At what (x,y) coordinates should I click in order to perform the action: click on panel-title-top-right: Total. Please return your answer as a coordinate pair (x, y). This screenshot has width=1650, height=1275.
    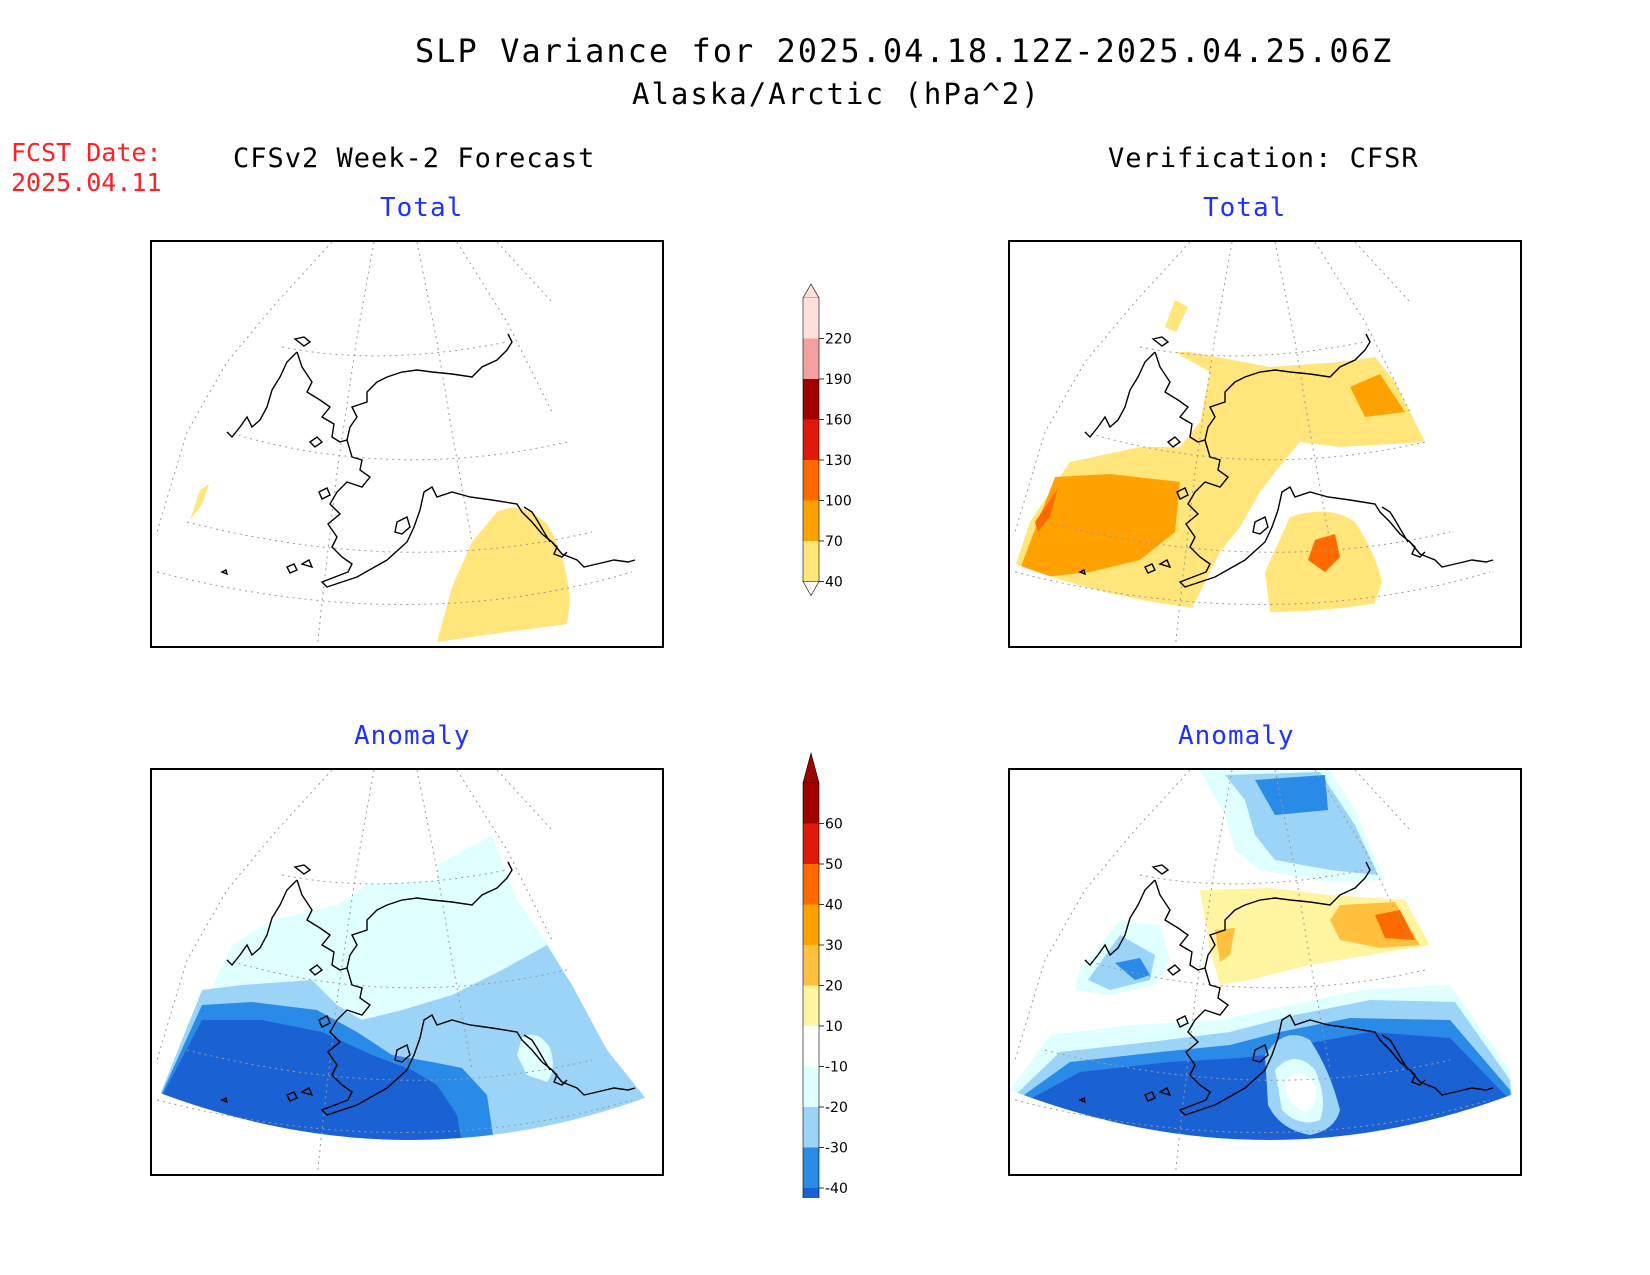
    Looking at the image, I should click on (1245, 208).